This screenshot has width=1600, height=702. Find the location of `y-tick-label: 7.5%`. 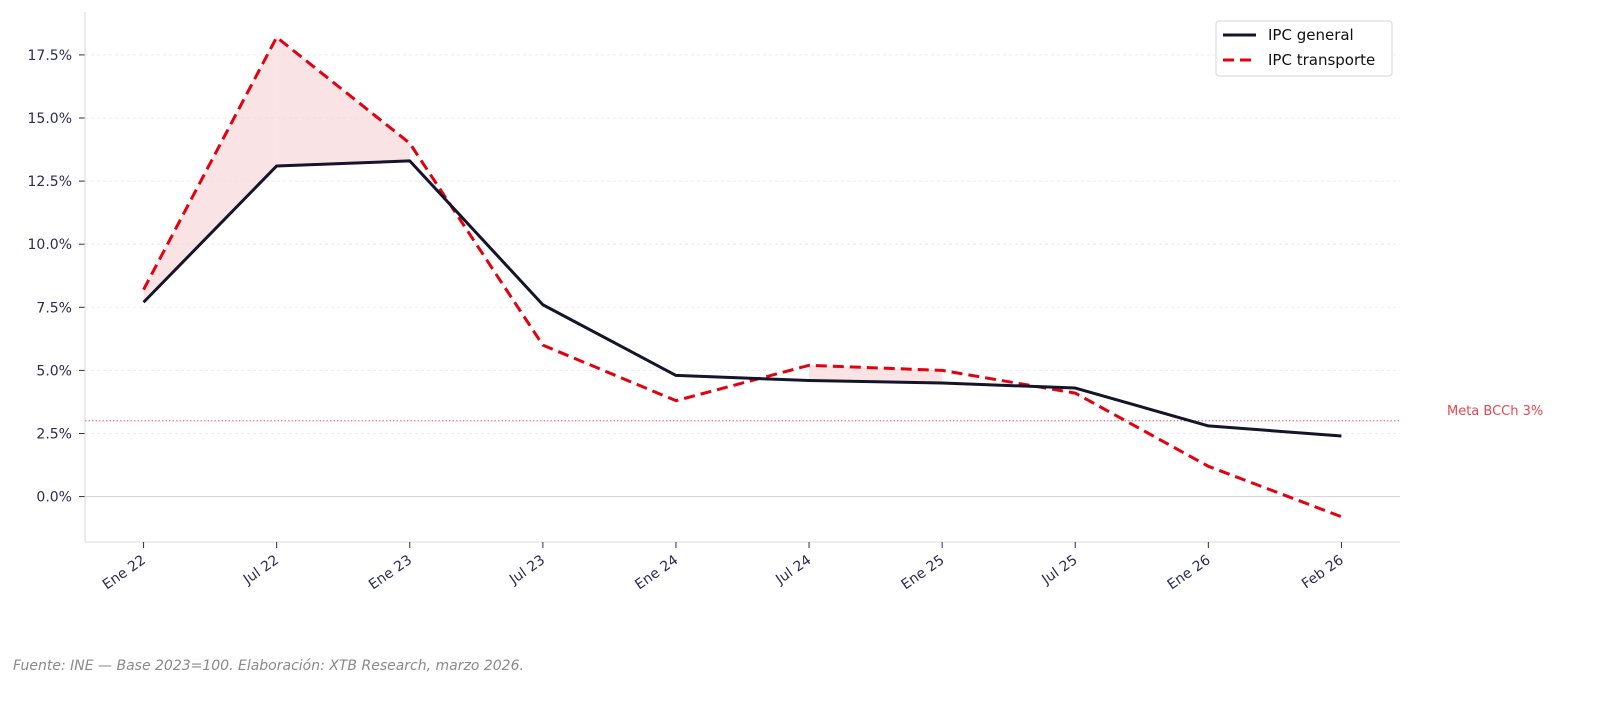

y-tick-label: 7.5% is located at coordinates (54, 308).